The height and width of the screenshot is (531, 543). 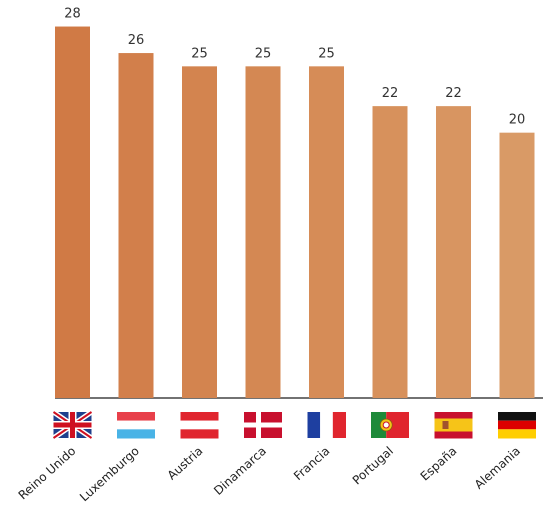 What do you see at coordinates (109, 474) in the screenshot?
I see `category-label-2: Luxemburgo` at bounding box center [109, 474].